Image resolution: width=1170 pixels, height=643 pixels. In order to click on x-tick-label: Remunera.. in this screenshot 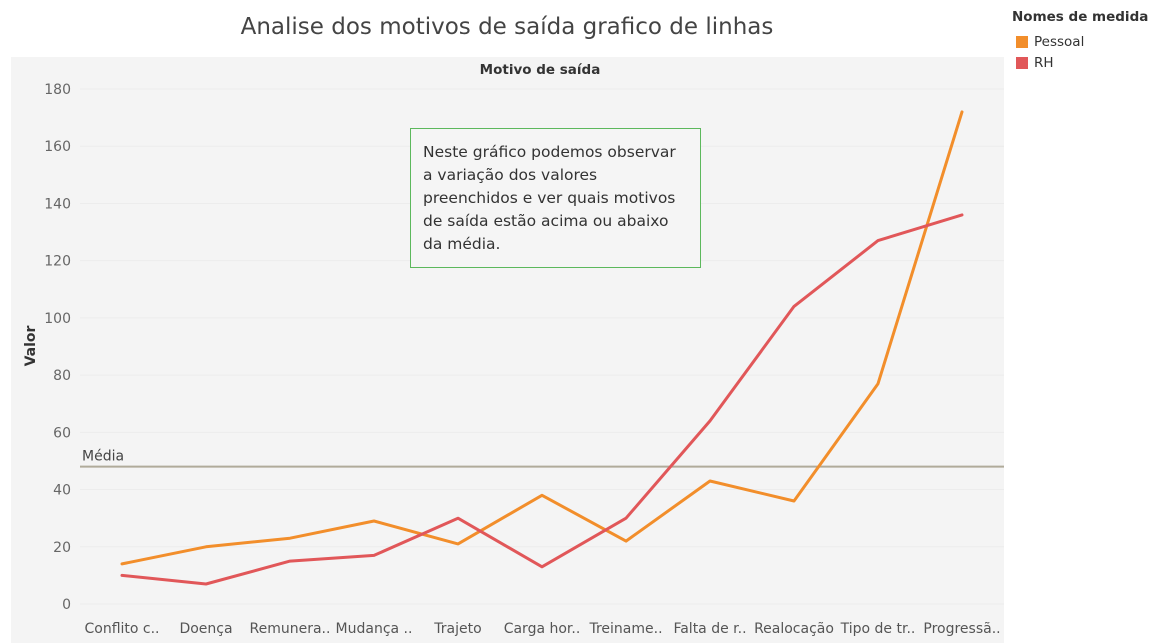, I will do `click(290, 629)`.